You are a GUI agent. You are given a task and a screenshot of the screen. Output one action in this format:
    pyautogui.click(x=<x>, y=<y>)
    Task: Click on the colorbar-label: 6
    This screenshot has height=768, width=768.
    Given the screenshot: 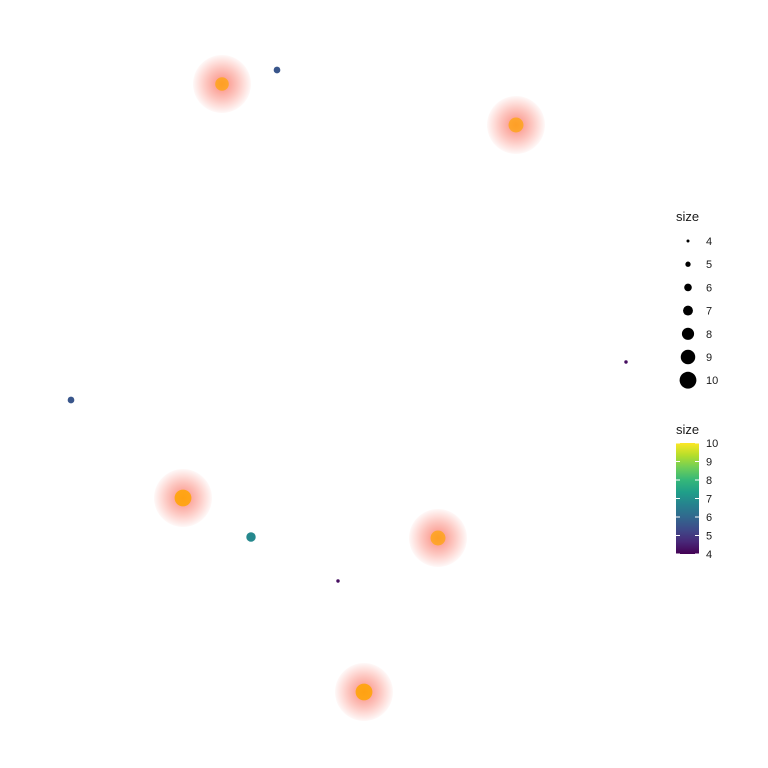 What is the action you would take?
    pyautogui.click(x=709, y=518)
    